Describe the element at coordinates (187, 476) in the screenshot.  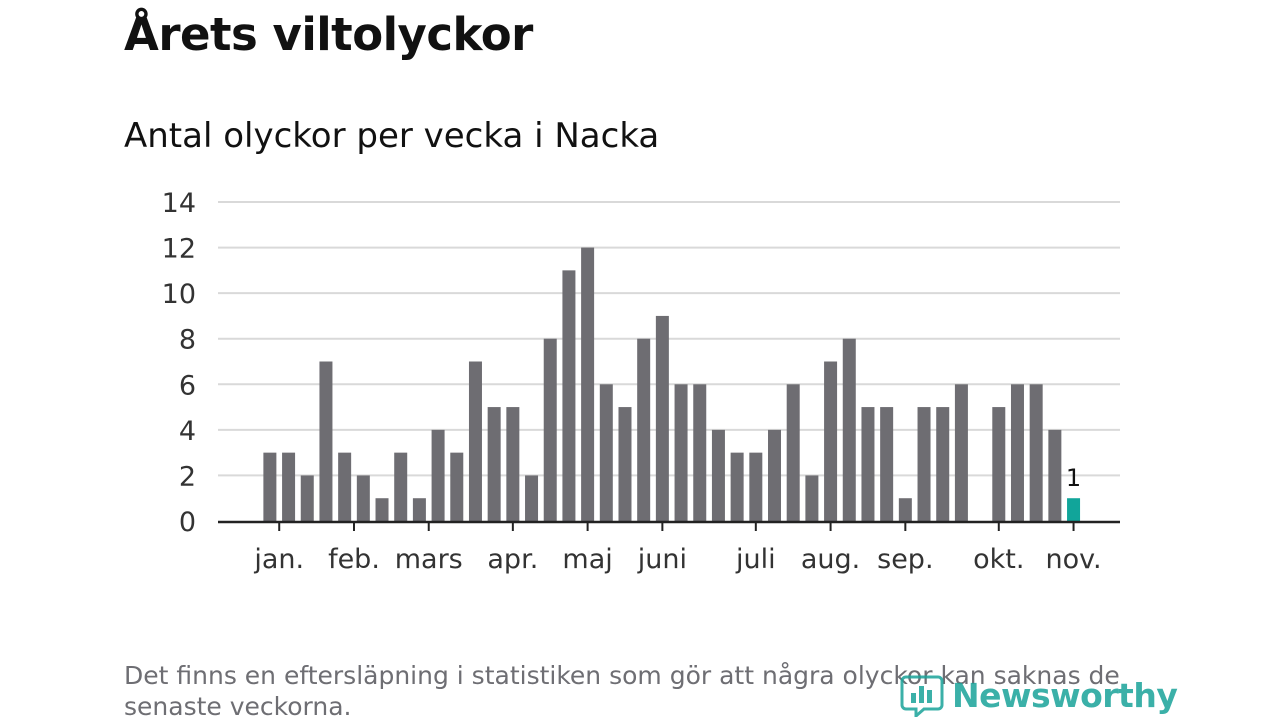
I see `y-tick-label: 2` at that location.